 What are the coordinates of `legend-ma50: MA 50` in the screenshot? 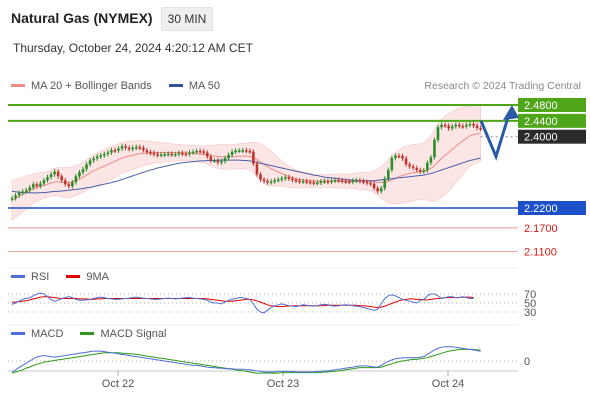 It's located at (194, 86).